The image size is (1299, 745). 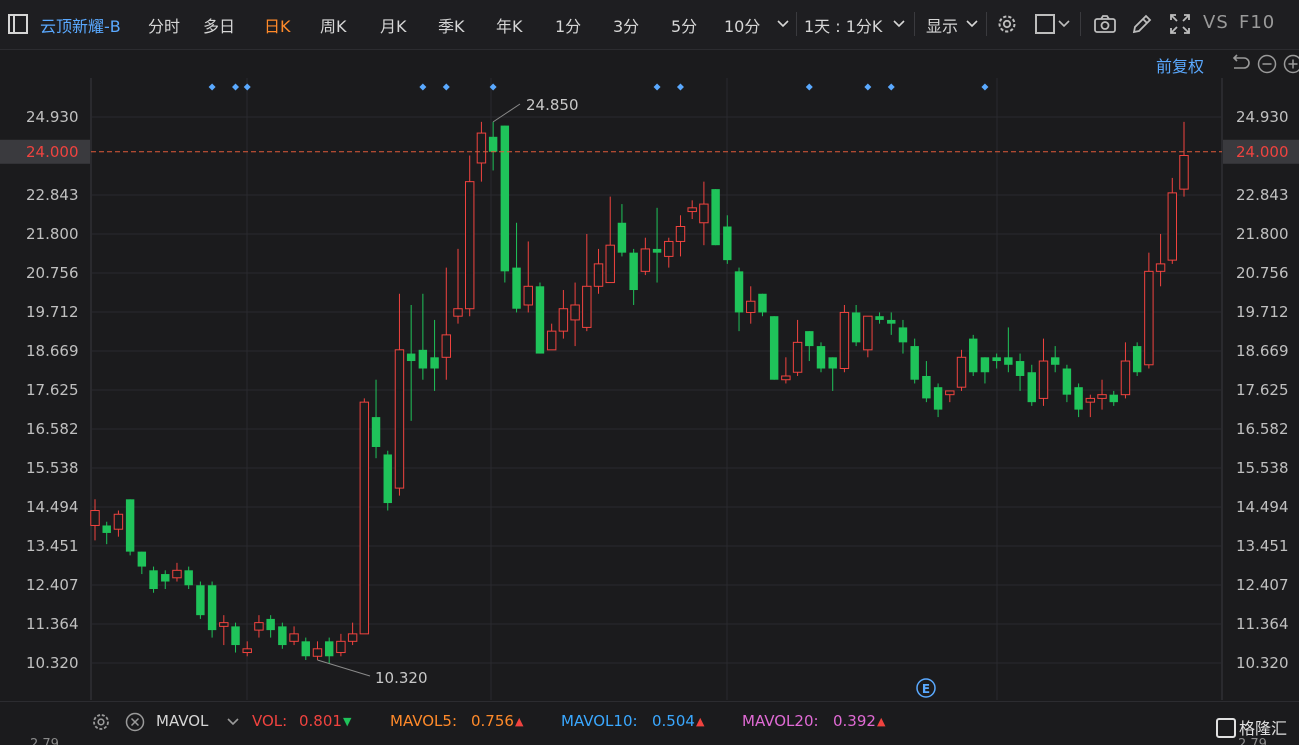 What do you see at coordinates (1045, 24) in the screenshot?
I see `square-icon` at bounding box center [1045, 24].